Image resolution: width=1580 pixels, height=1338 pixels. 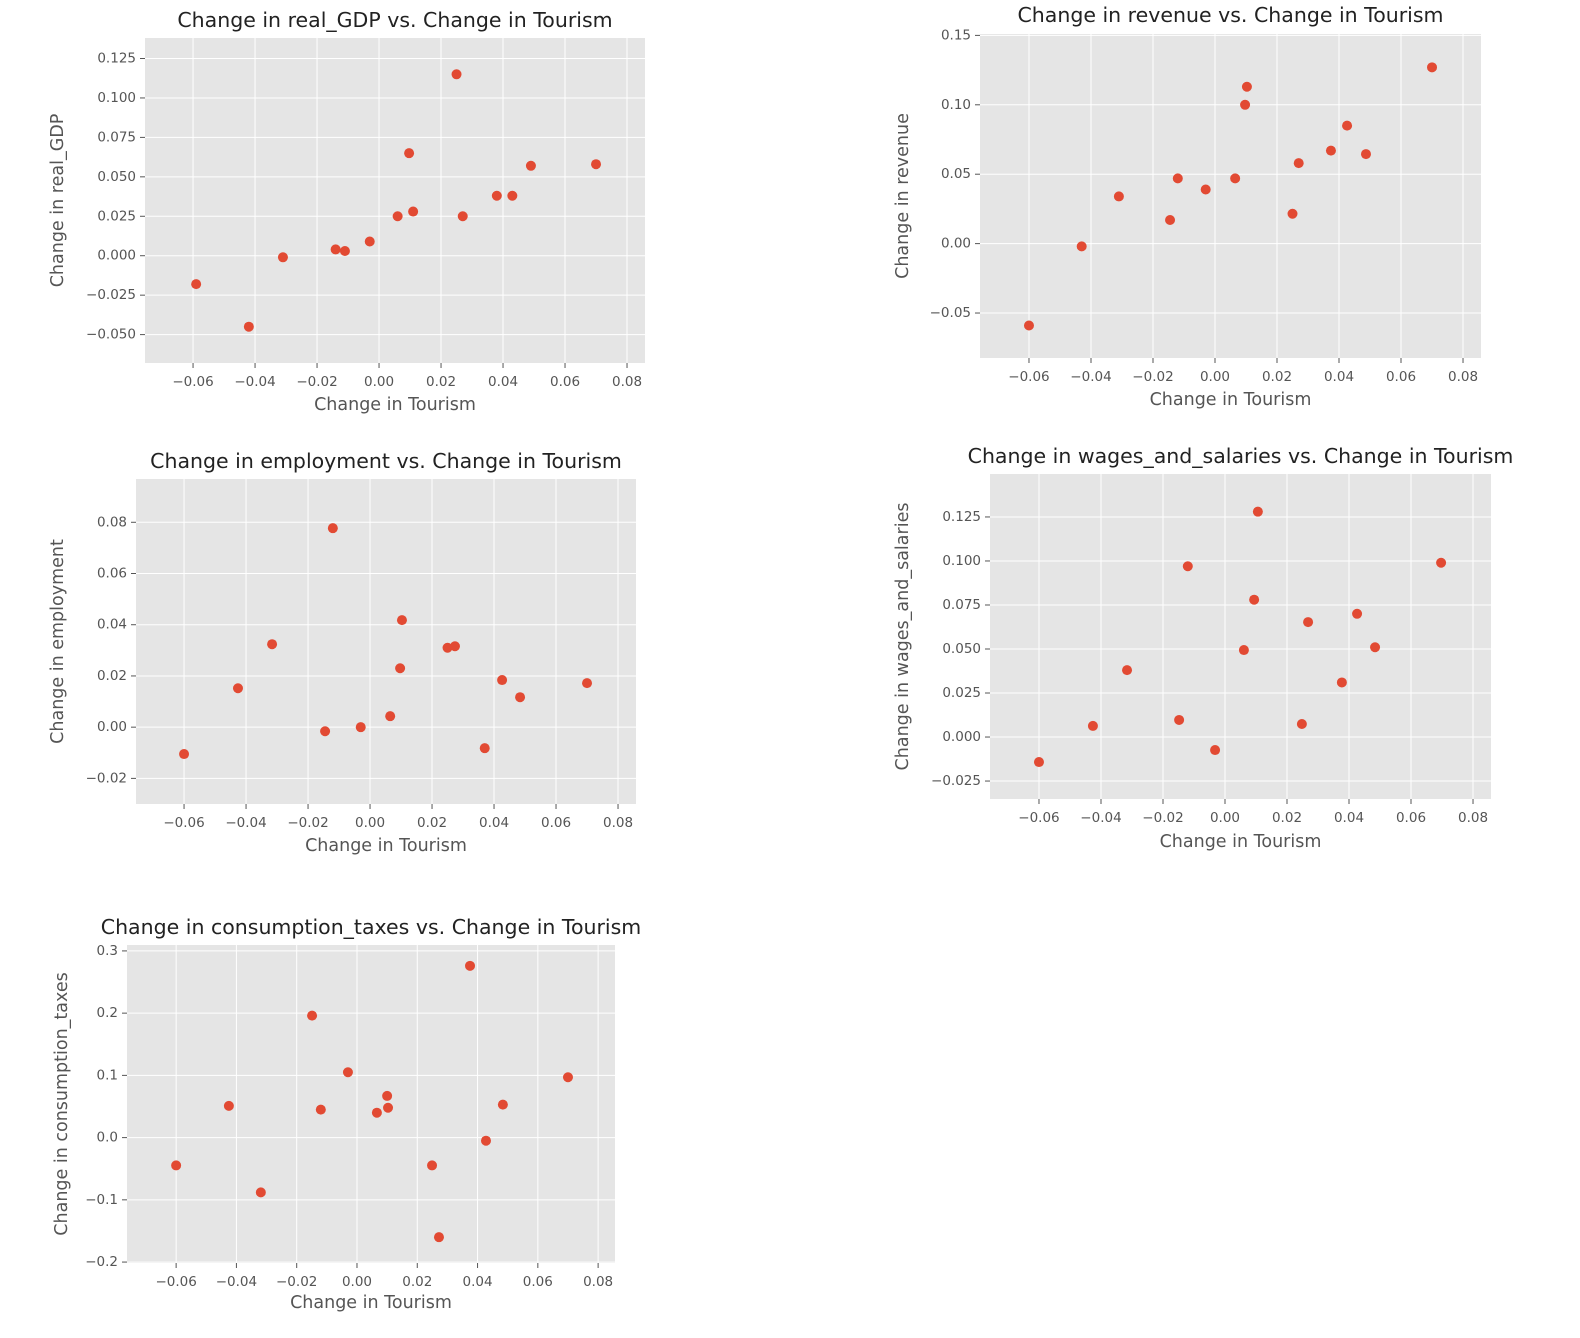 I want to click on y-tick-label: 0.1, so click(x=107, y=1075).